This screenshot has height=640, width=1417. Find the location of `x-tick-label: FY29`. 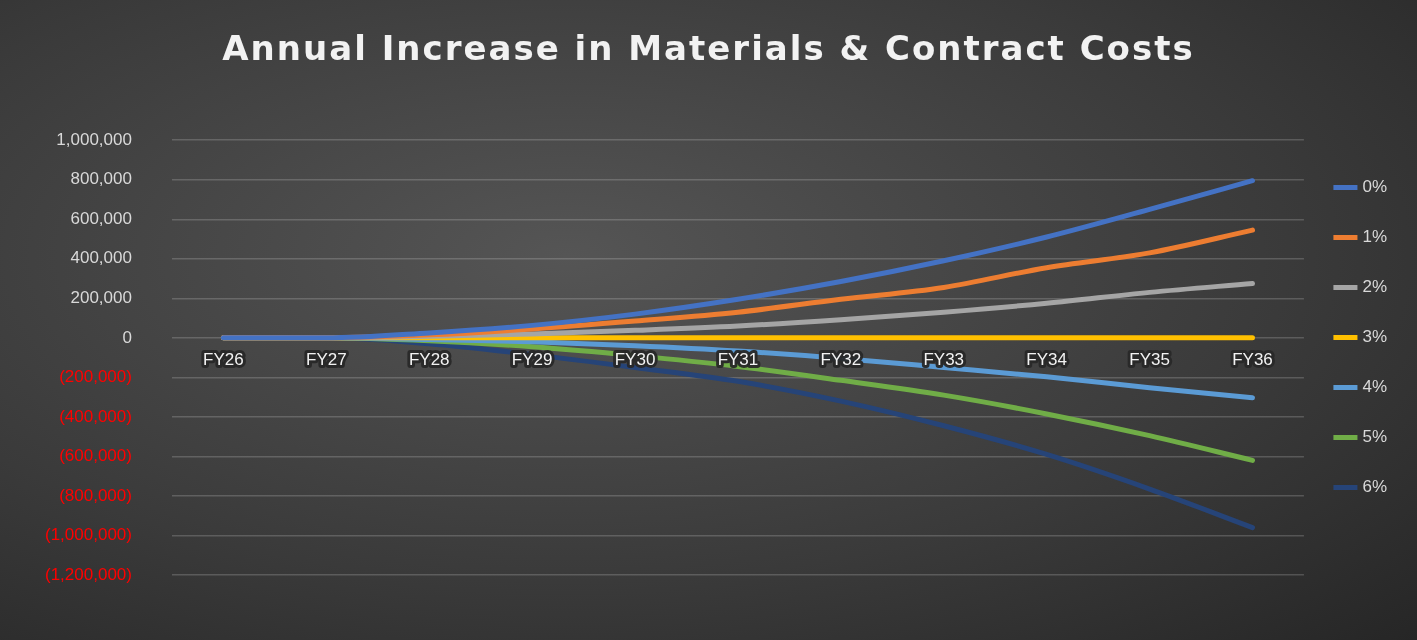

x-tick-label: FY29 is located at coordinates (532, 359).